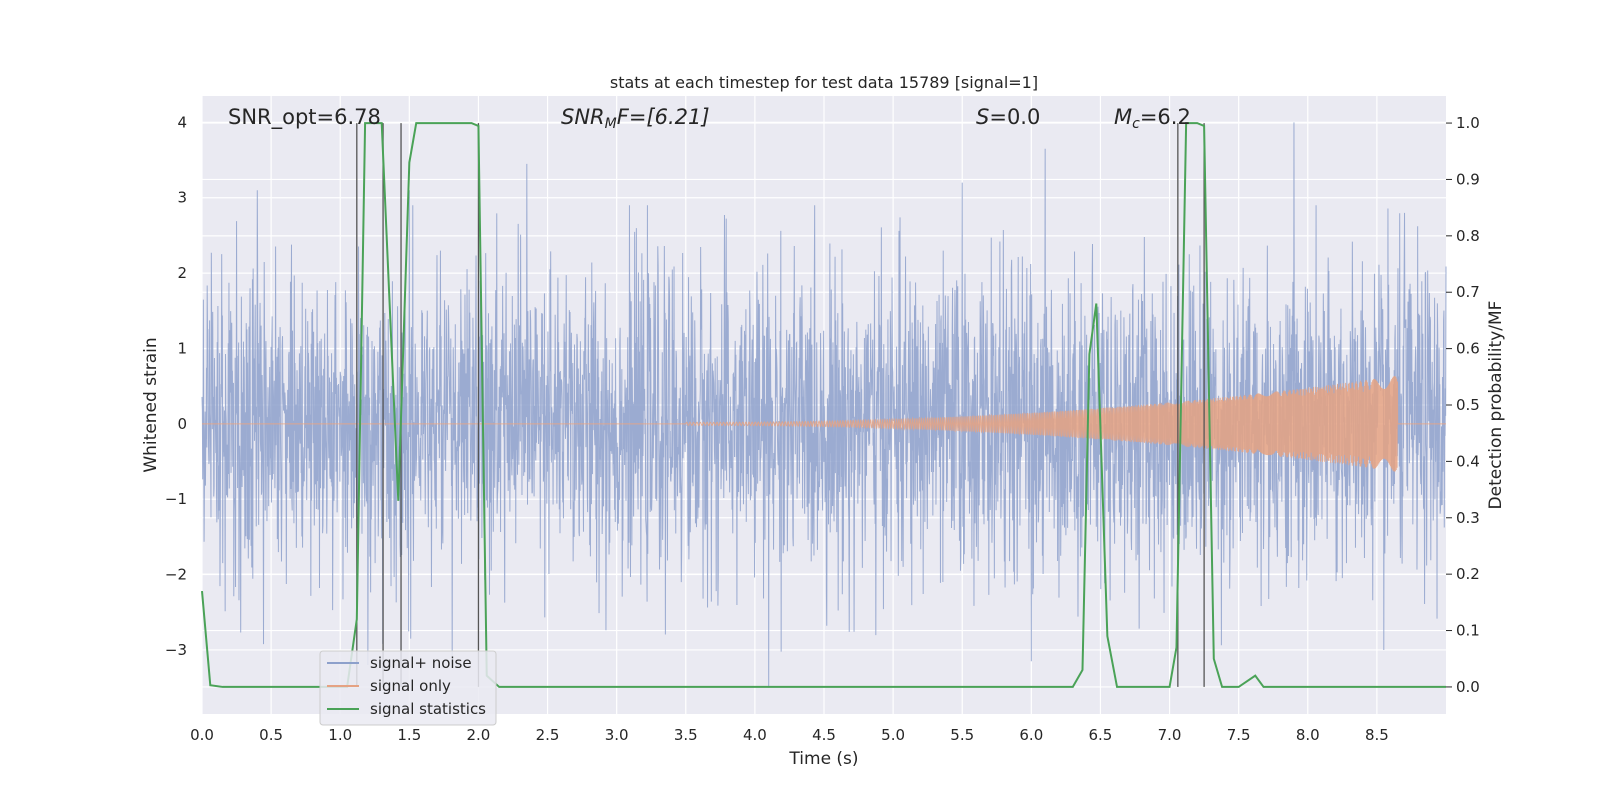 The width and height of the screenshot is (1600, 800). What do you see at coordinates (421, 663) in the screenshot?
I see `legend-label-signal-noise: signal+ noise` at bounding box center [421, 663].